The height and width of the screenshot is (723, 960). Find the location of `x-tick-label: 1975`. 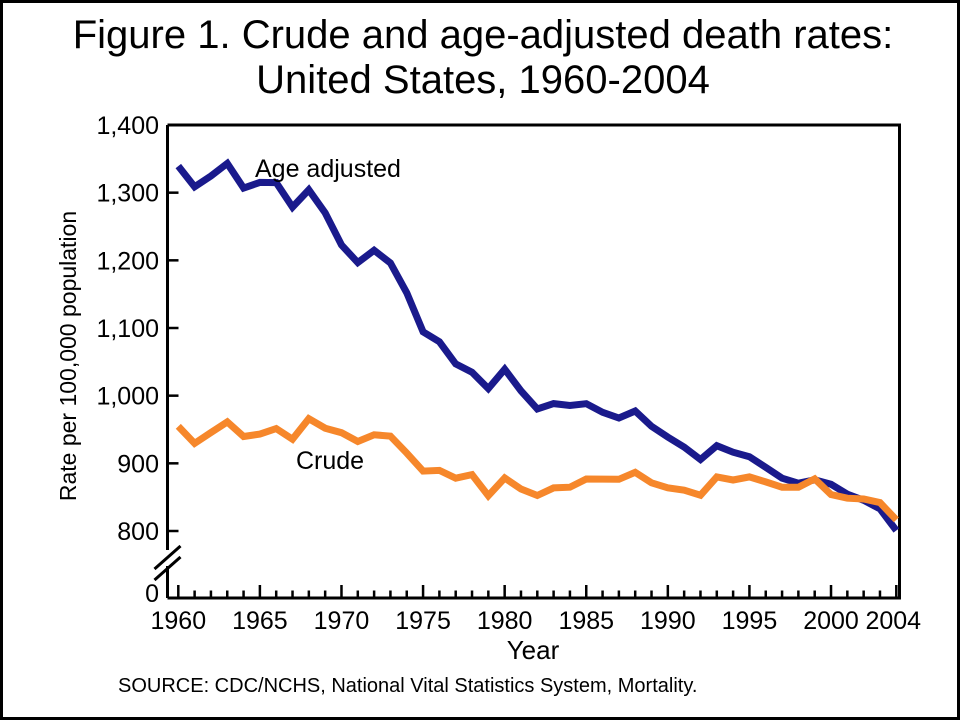

x-tick-label: 1975 is located at coordinates (423, 621).